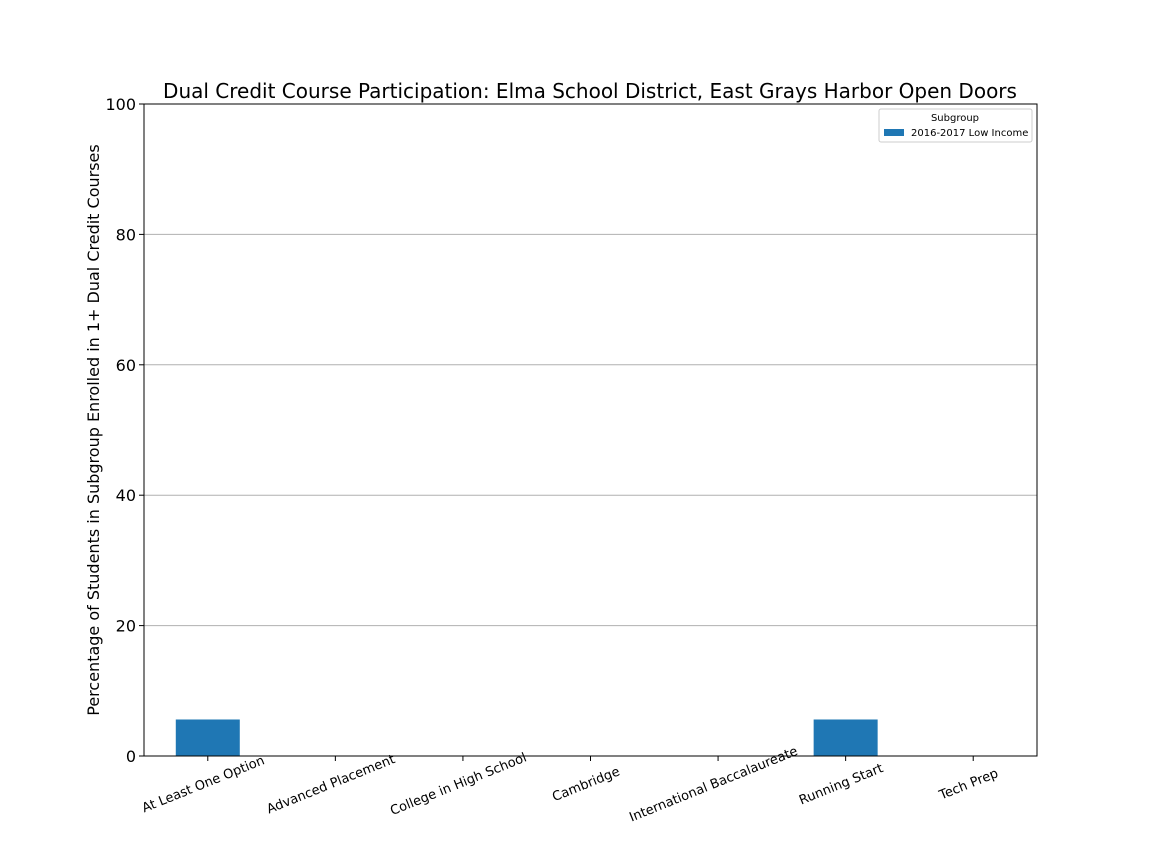  I want to click on legend-title: Subgroup, so click(955, 118).